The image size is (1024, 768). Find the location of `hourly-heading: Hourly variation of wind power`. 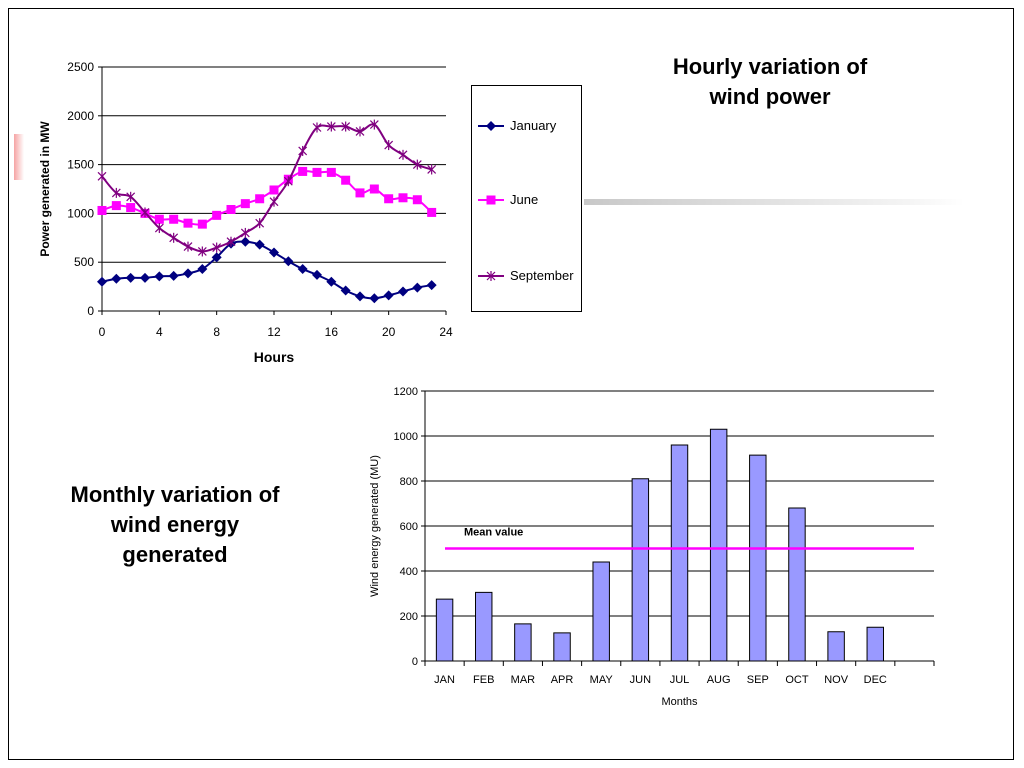

hourly-heading: Hourly variation of wind power is located at coordinates (770, 82).